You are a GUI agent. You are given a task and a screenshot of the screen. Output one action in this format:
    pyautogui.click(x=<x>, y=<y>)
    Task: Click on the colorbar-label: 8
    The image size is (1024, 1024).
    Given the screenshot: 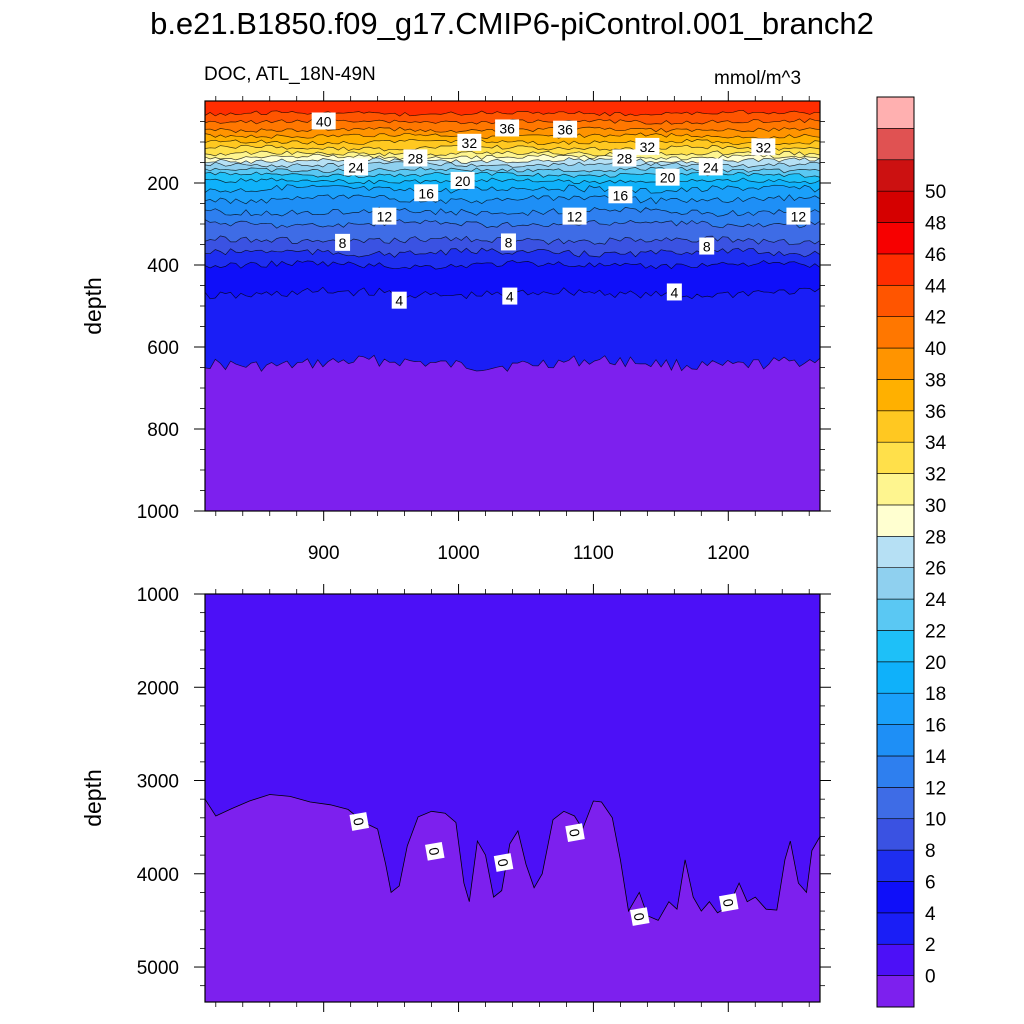 What is the action you would take?
    pyautogui.click(x=930, y=851)
    